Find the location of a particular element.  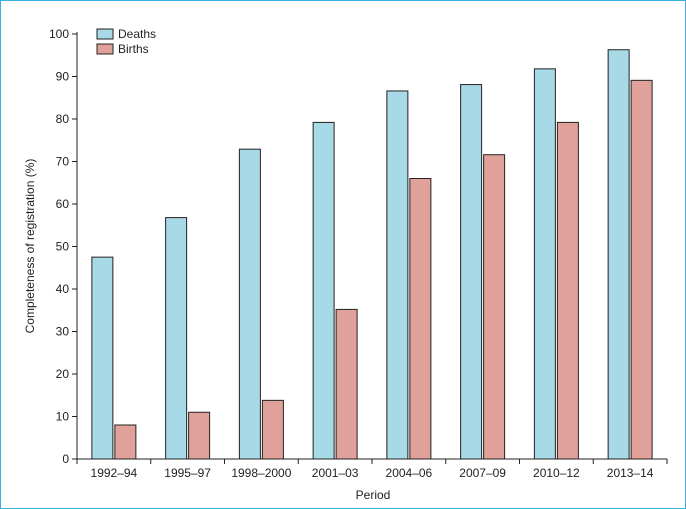

y-tick-label: 50 is located at coordinates (63, 247).